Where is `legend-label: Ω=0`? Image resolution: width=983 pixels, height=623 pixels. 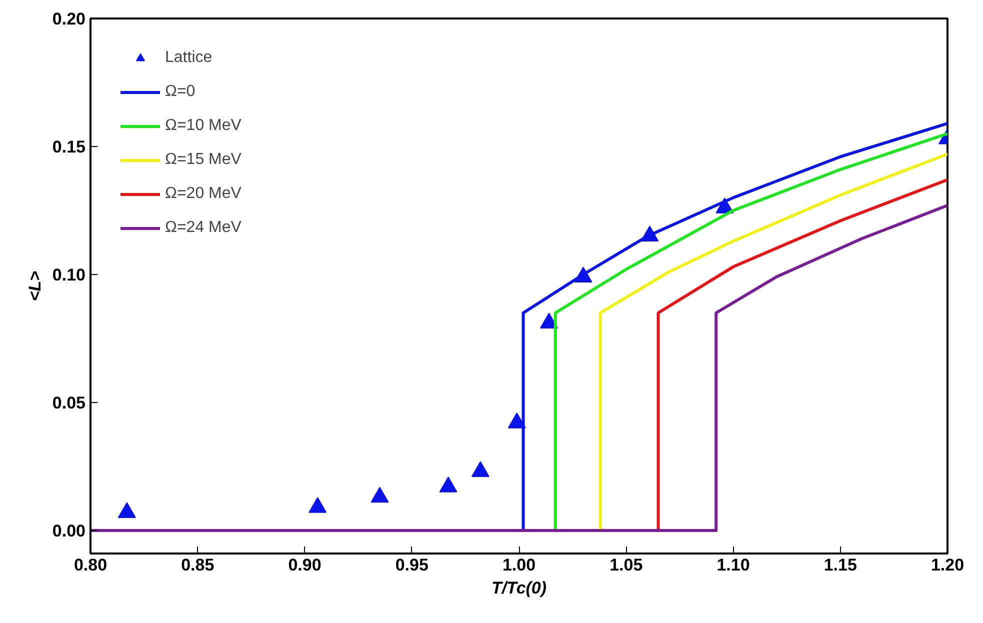 legend-label: Ω=0 is located at coordinates (180, 92).